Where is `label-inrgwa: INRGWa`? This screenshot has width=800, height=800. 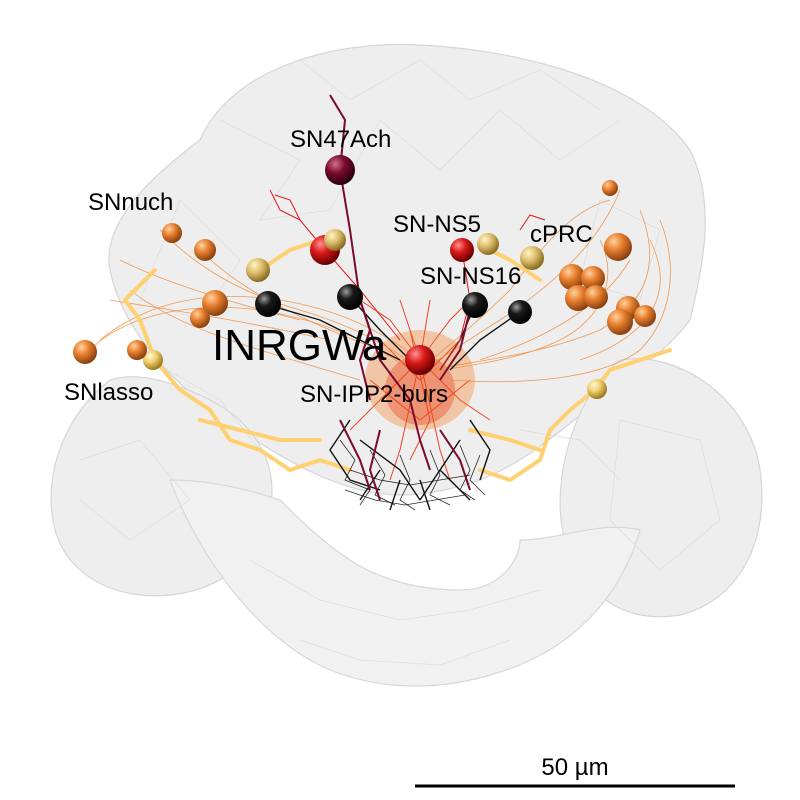
label-inrgwa: INRGWa is located at coordinates (299, 345).